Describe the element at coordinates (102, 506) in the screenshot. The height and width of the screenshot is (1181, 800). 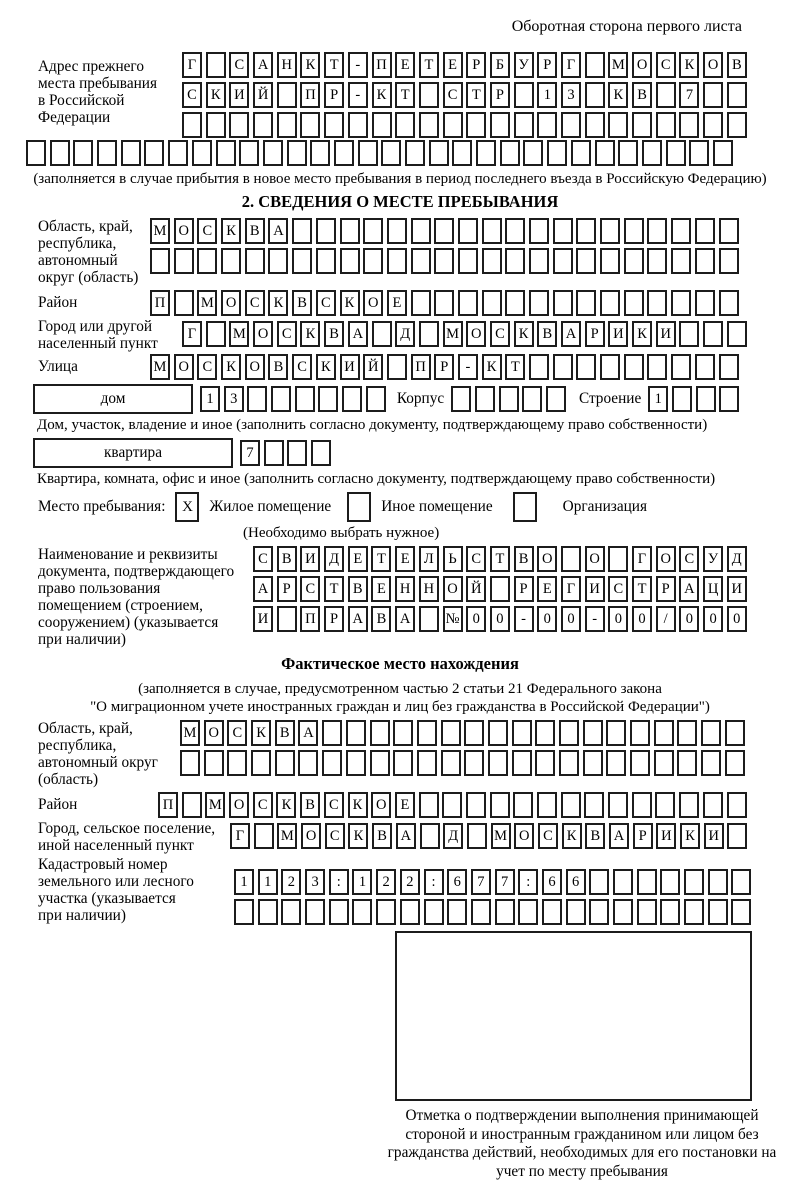
I see `stay-type-label: Место пребывания:` at that location.